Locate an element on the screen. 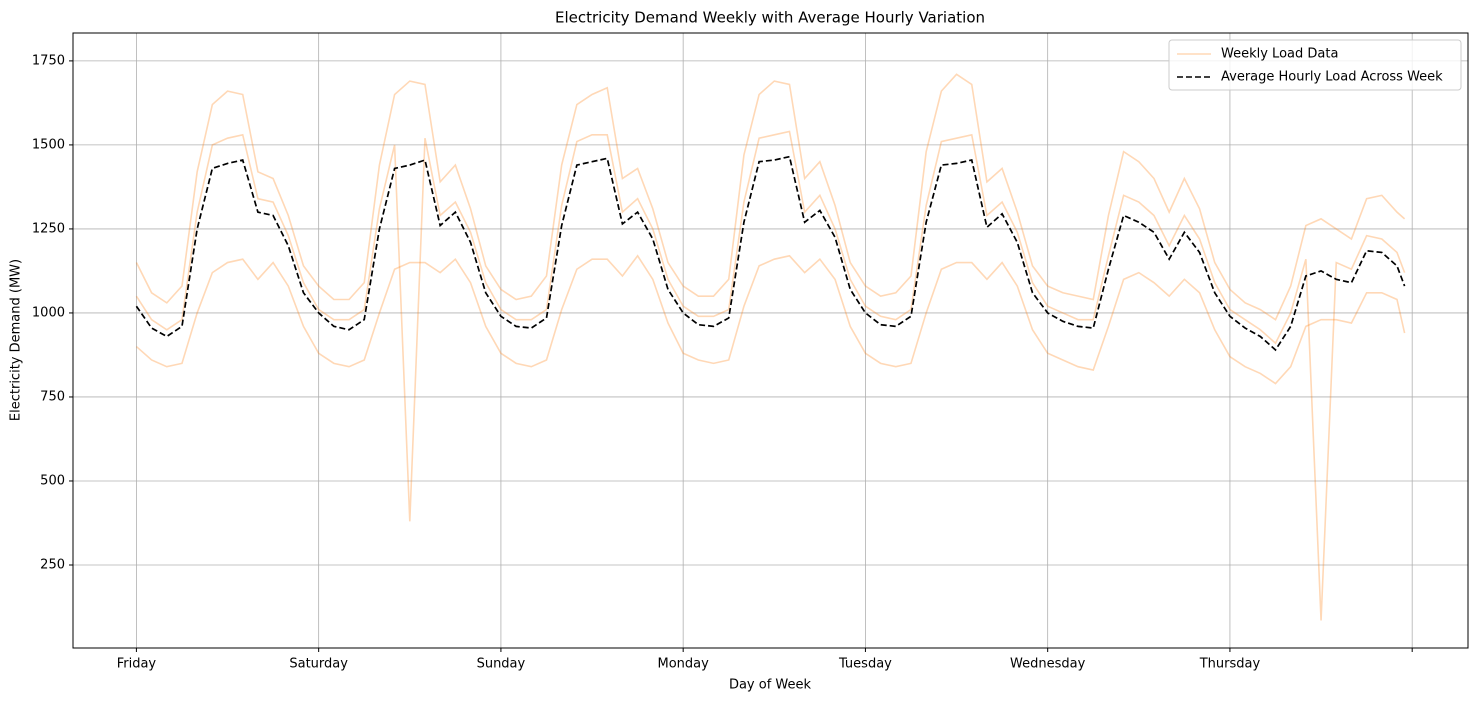 The width and height of the screenshot is (1479, 705). x-tick-label: Tuesday is located at coordinates (865, 664).